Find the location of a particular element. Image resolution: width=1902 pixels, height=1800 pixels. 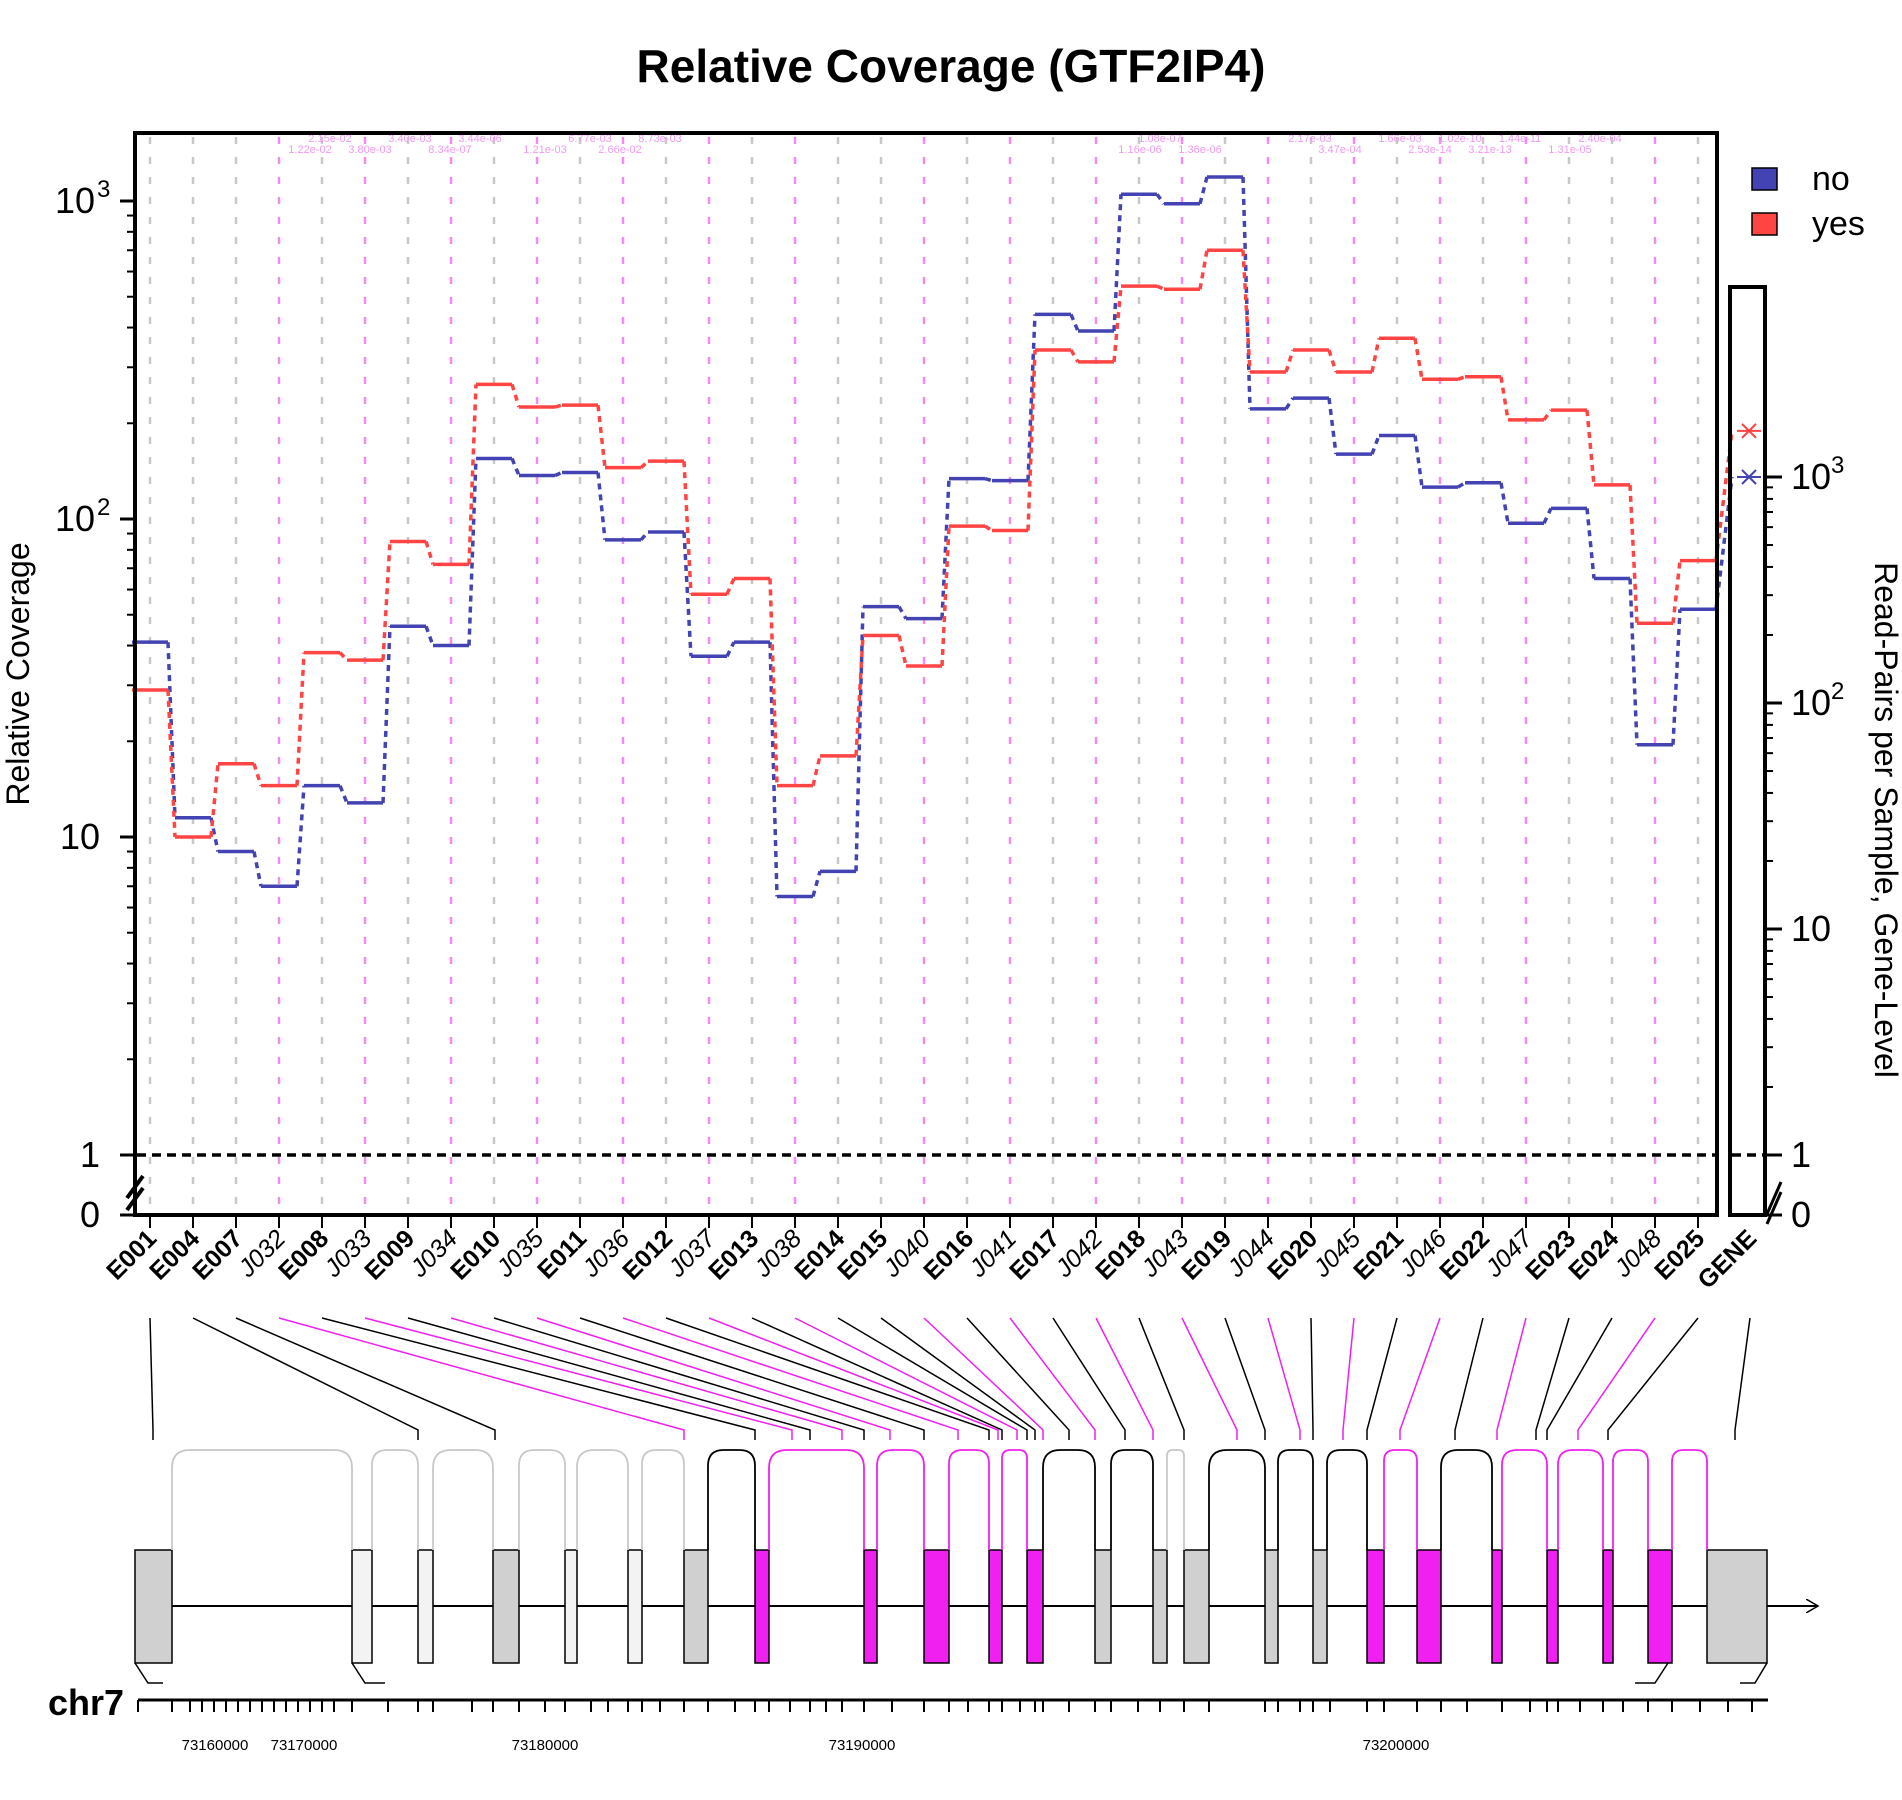

x-tick-label-e016: E016 is located at coordinates (948, 1254).